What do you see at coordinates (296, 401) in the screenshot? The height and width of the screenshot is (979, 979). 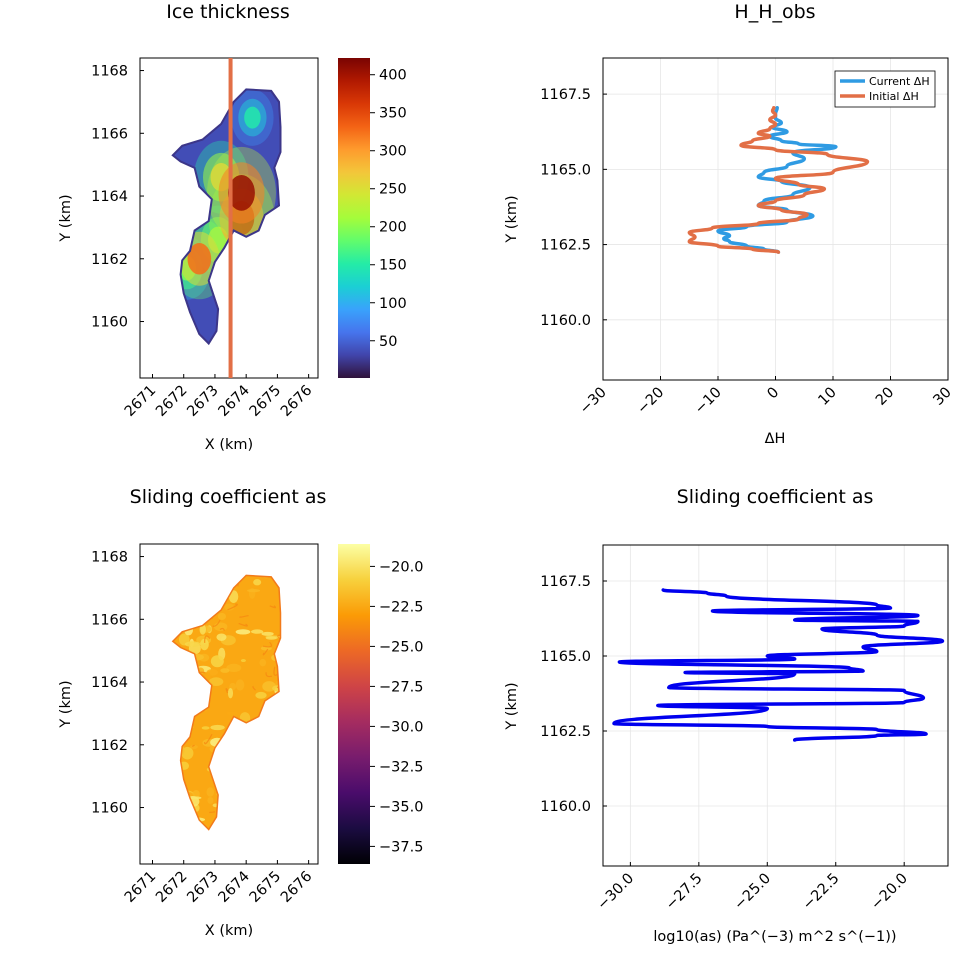 I see `ice-thickness-x-tick-label: 2676` at bounding box center [296, 401].